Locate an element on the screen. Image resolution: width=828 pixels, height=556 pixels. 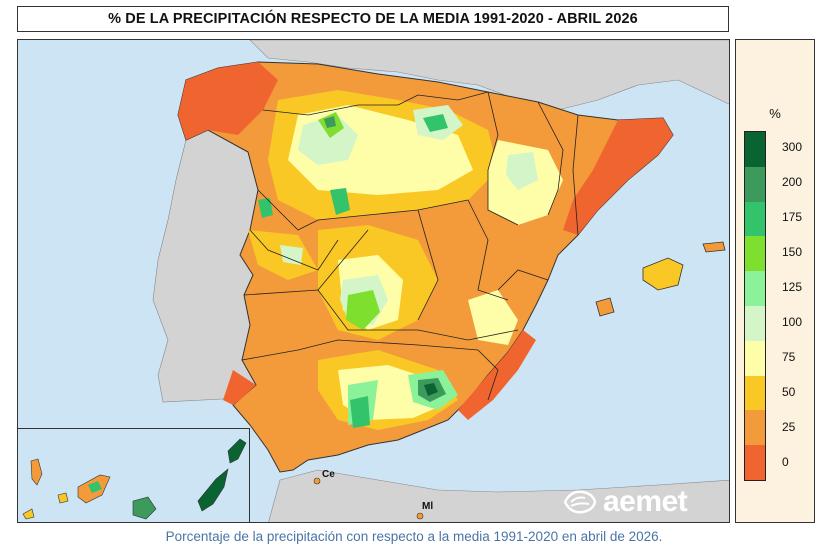
tenerife-green is located at coordinates (95, 487).